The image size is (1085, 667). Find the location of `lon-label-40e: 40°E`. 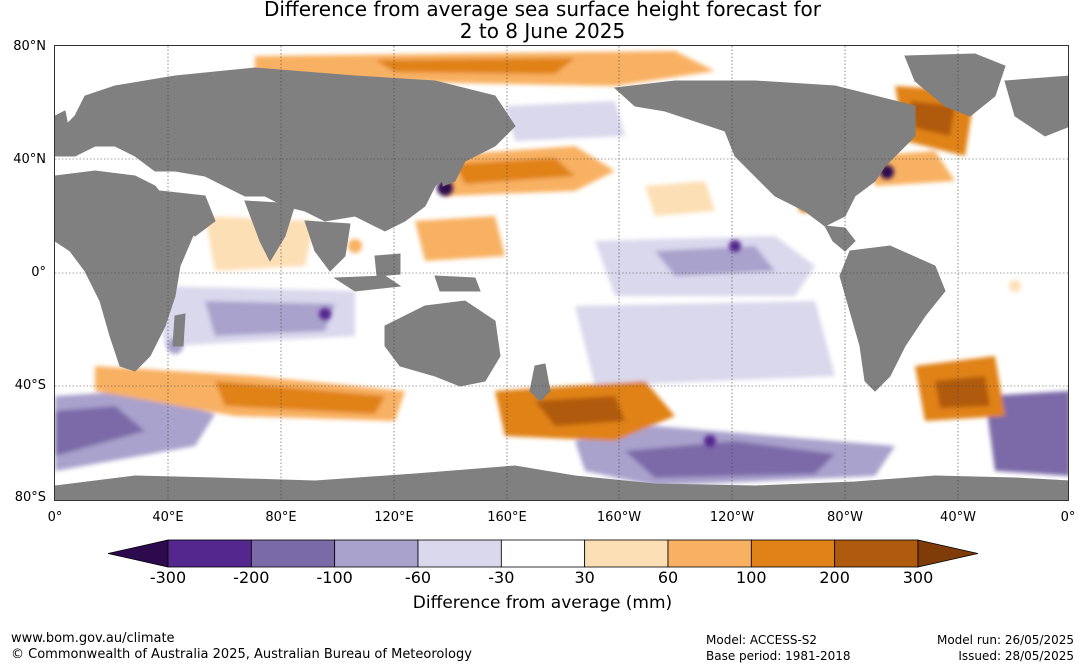

lon-label-40e: 40°E is located at coordinates (168, 517).